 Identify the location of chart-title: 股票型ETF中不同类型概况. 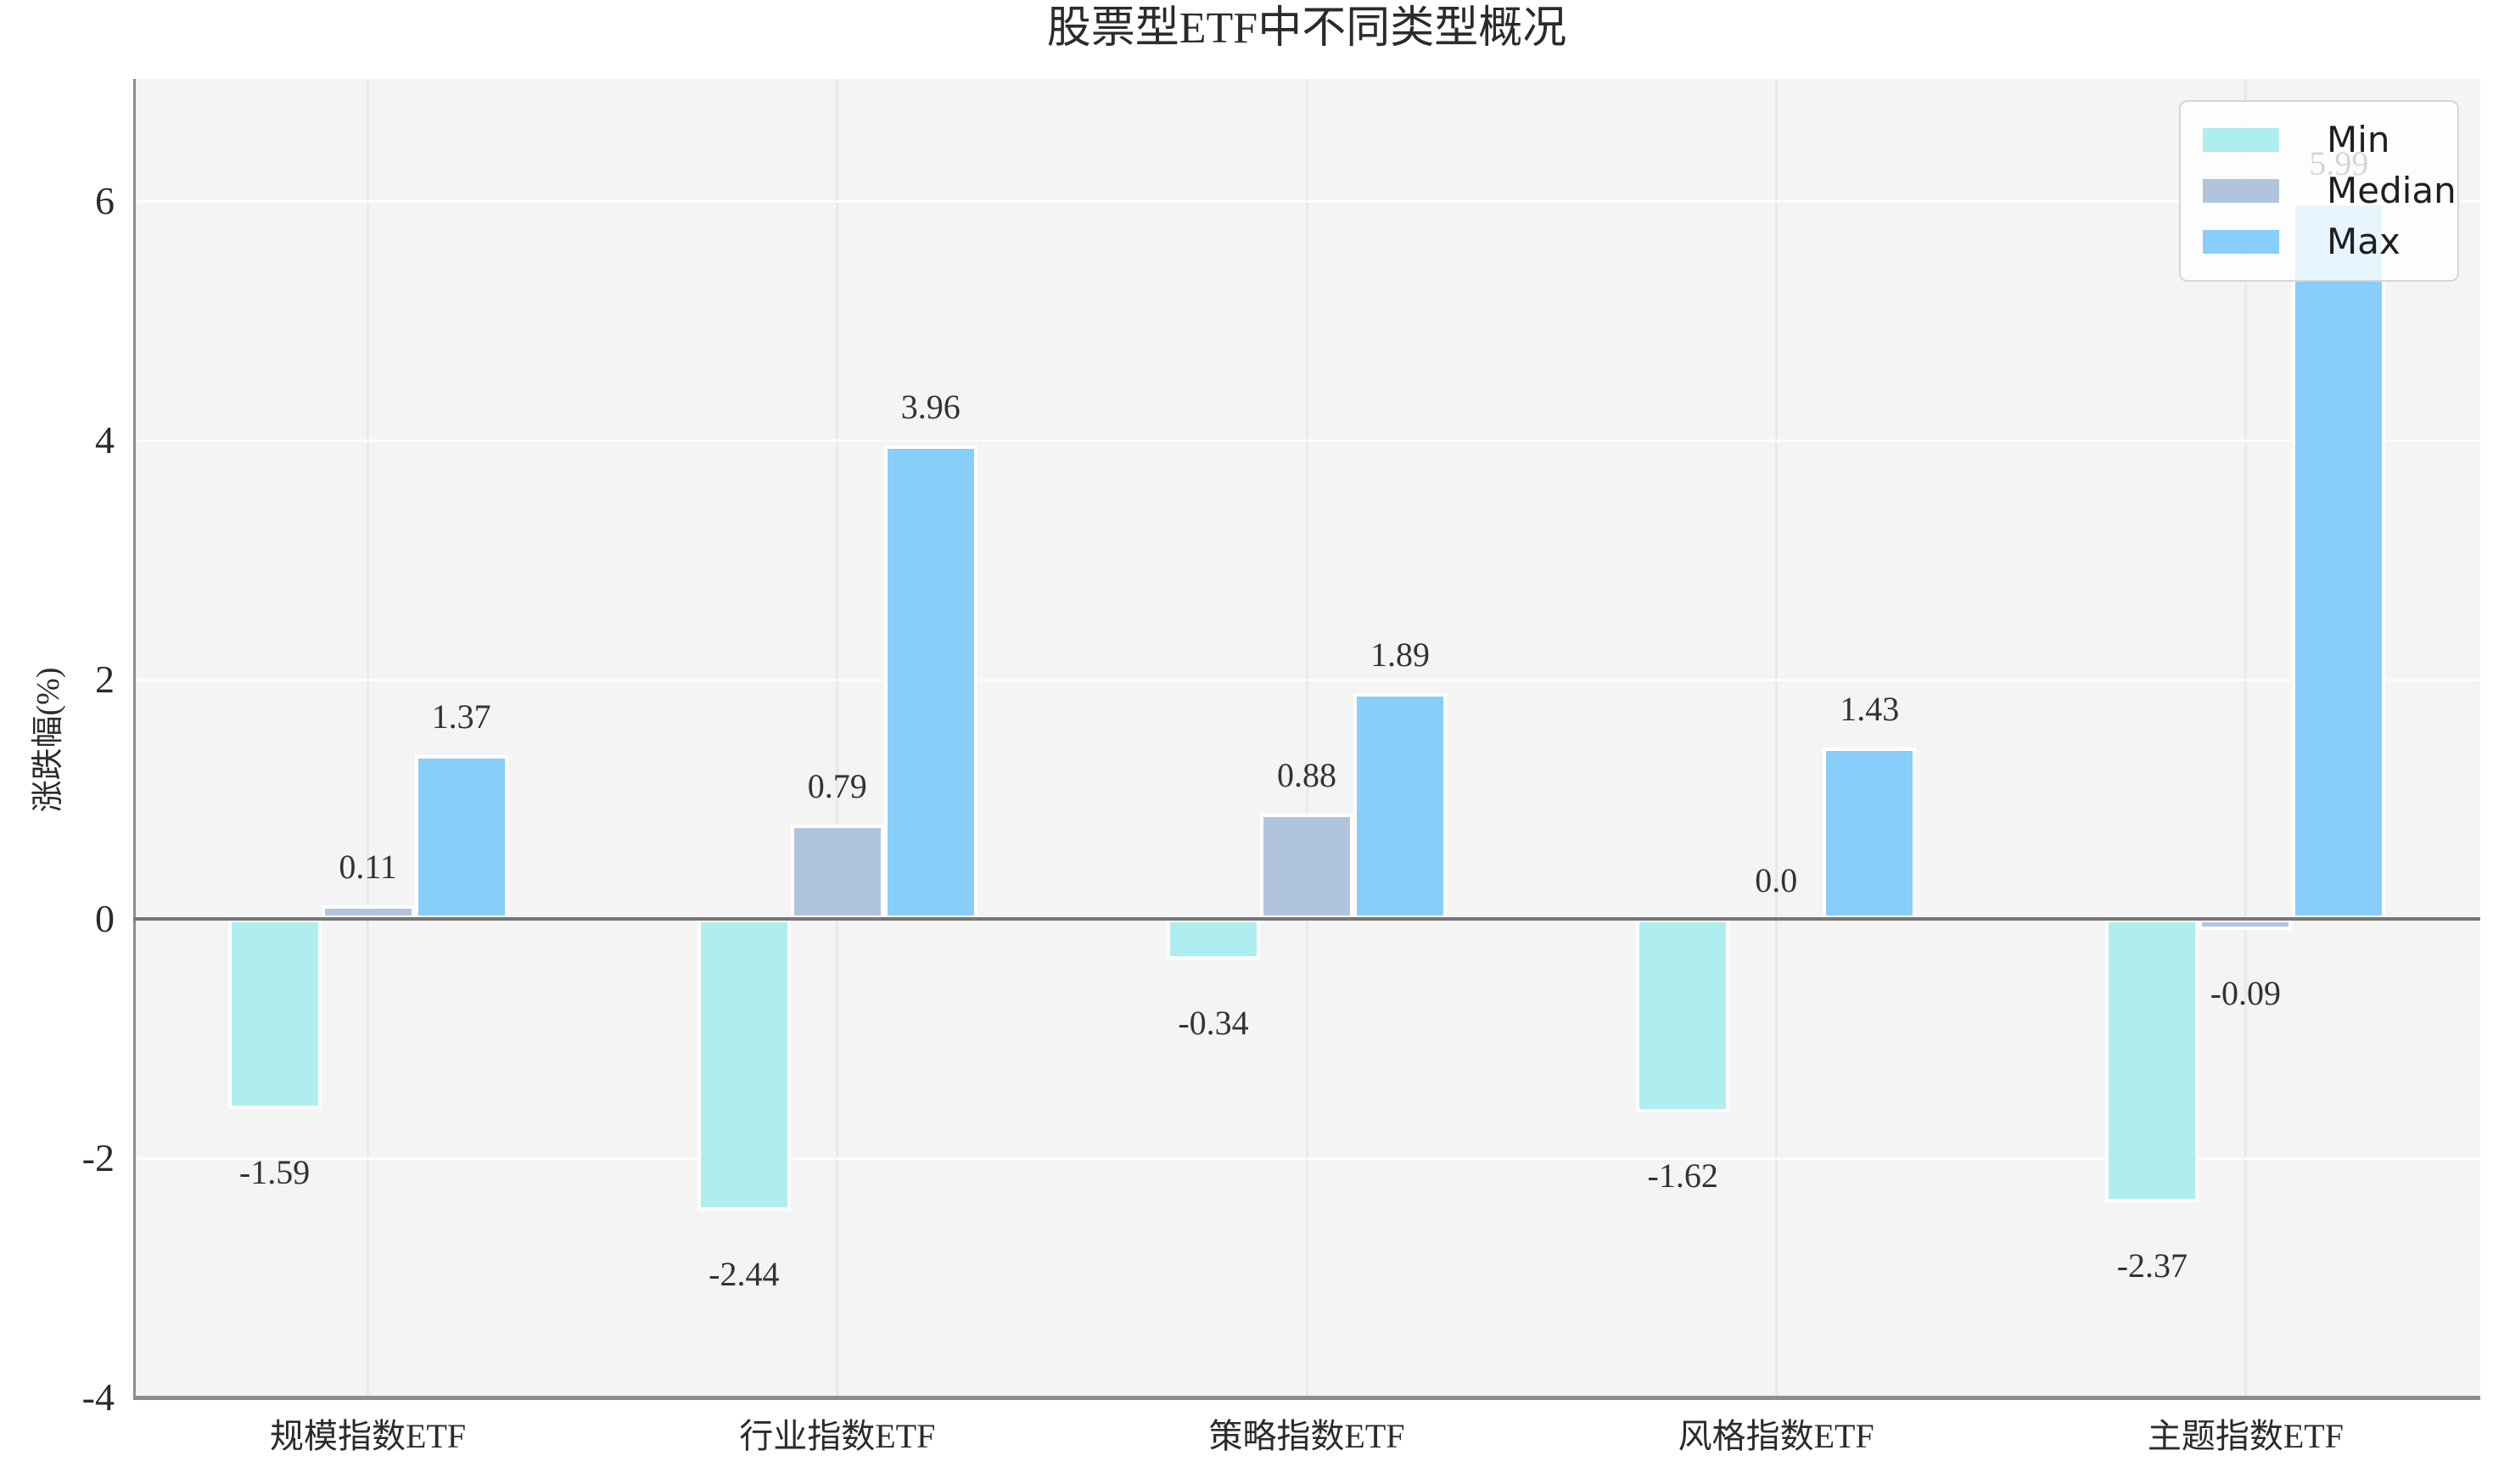
(1307, 28).